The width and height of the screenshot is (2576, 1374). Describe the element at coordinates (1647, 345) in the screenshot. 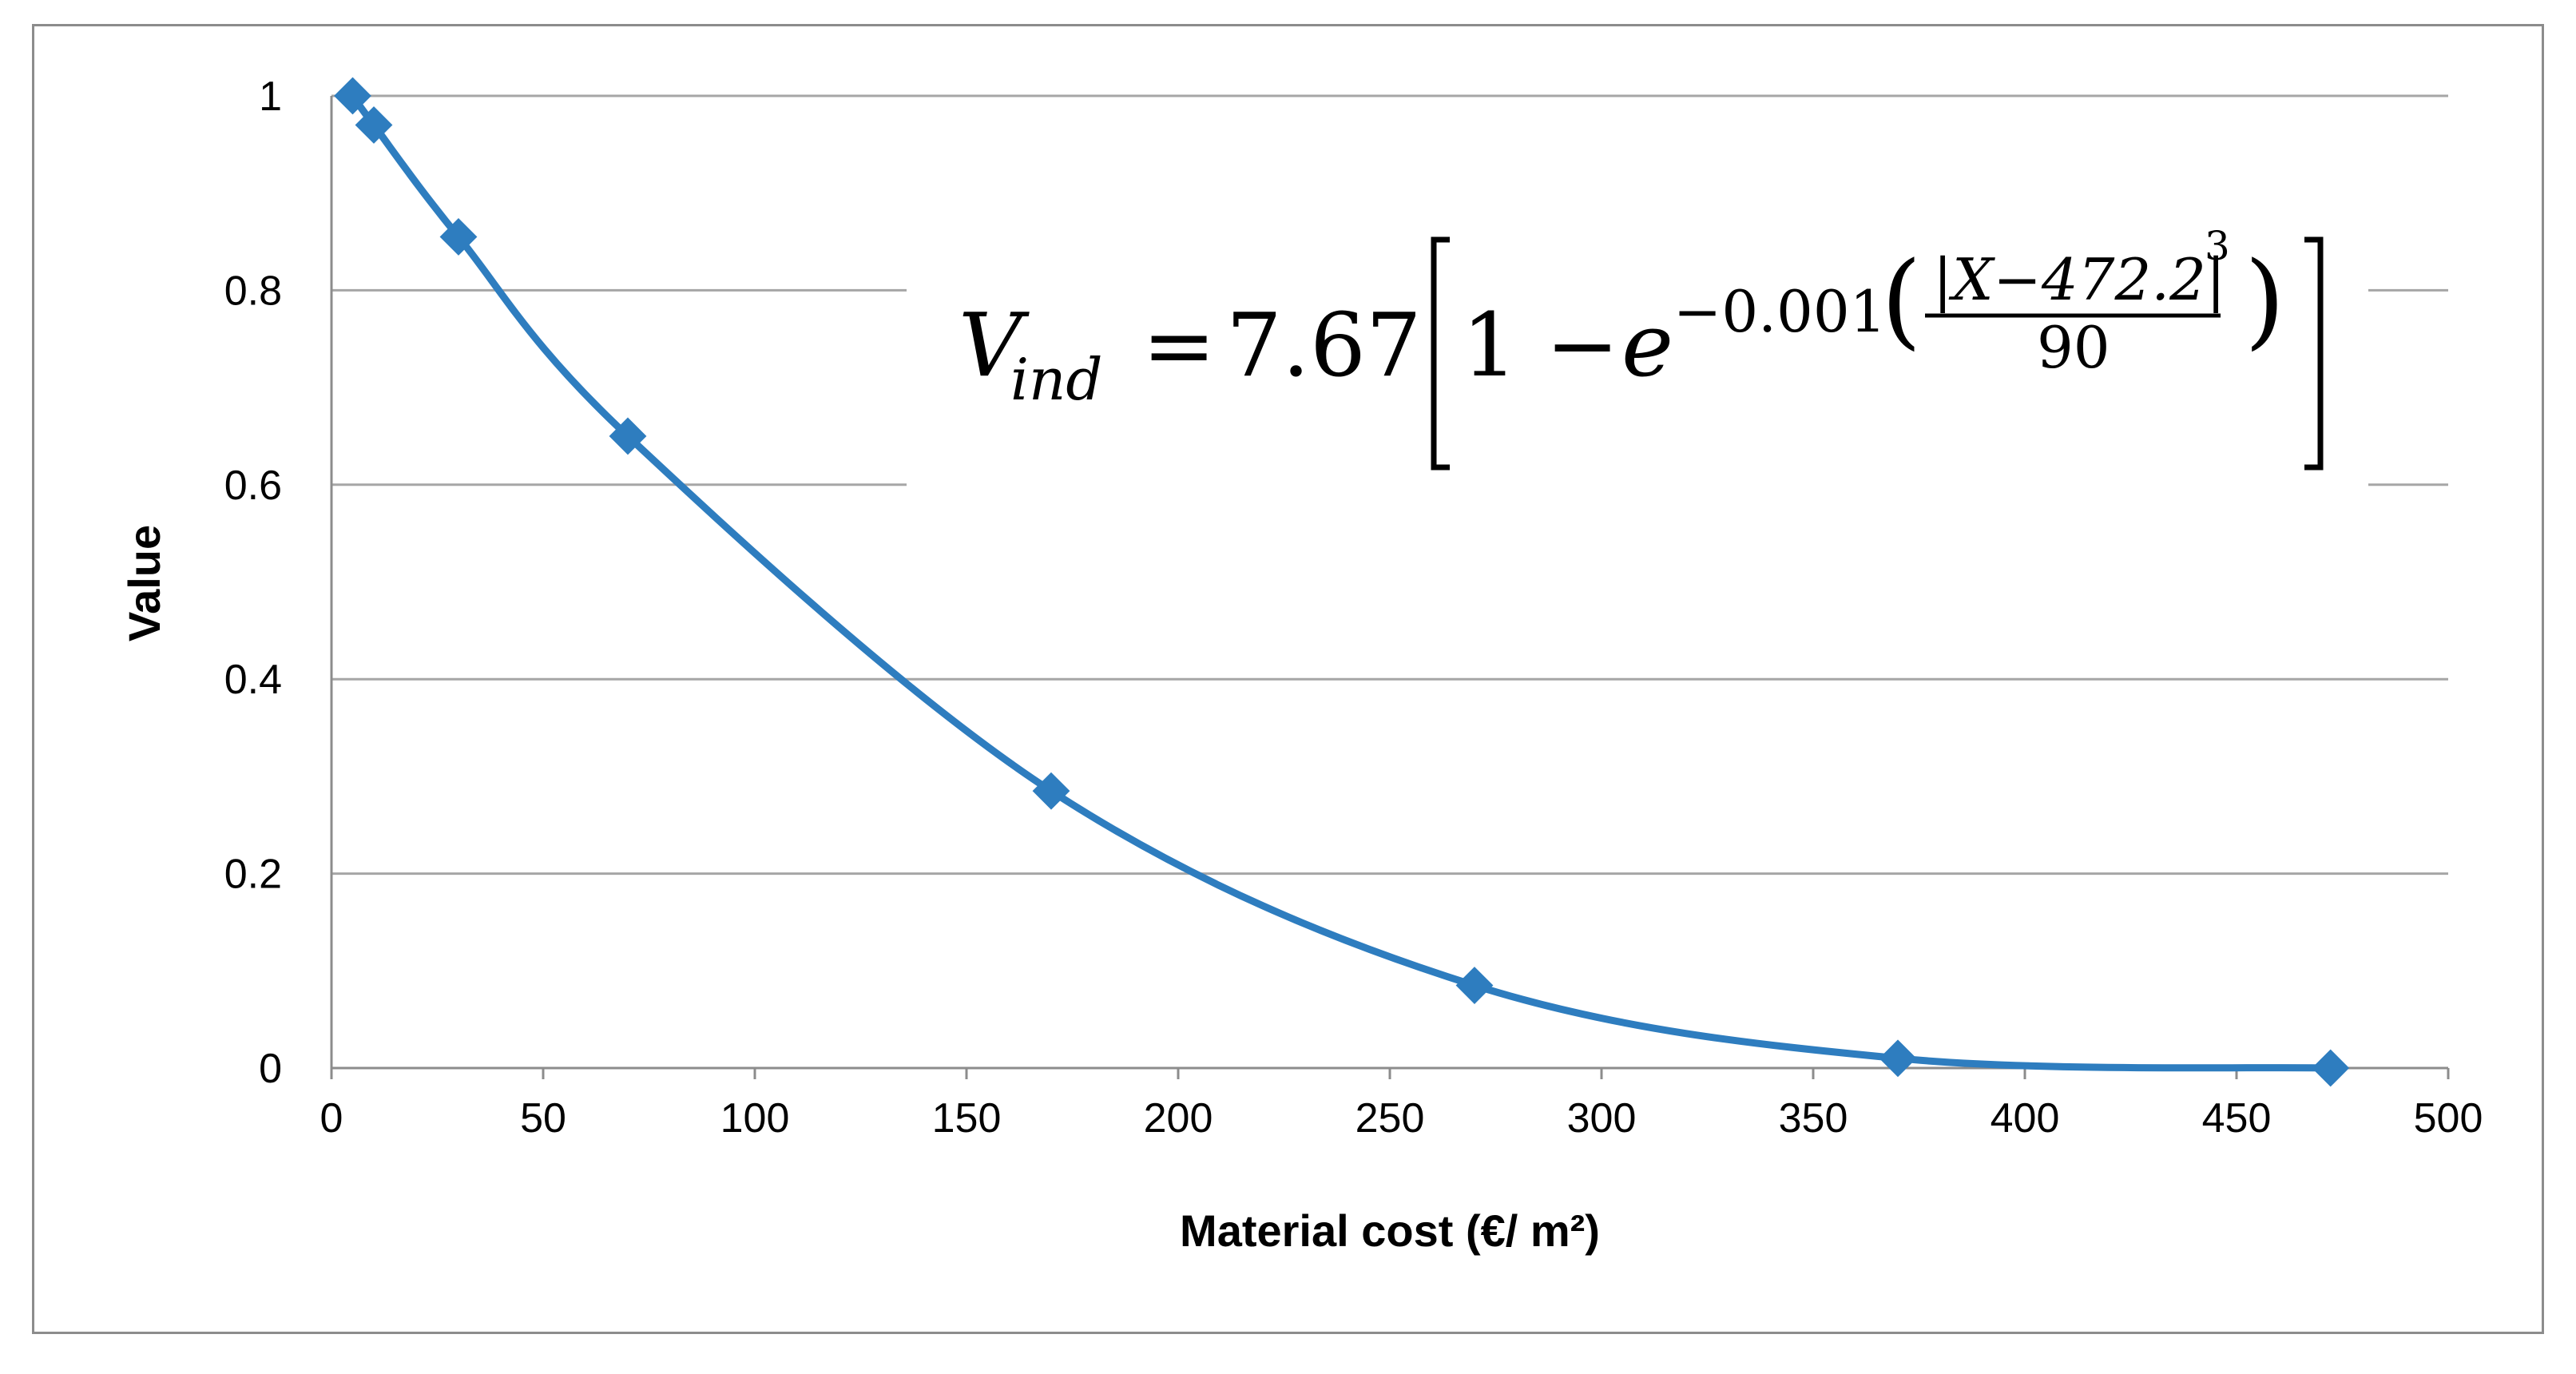

I see `equation-base-e: e` at that location.